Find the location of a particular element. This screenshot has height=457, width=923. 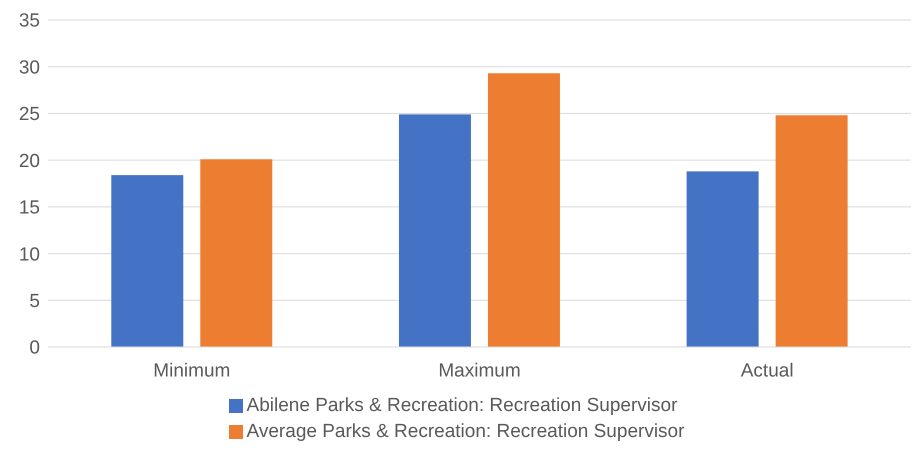

legend-label: Abilene Parks & Recreation: Recreation Supervisor is located at coordinates (462, 405).